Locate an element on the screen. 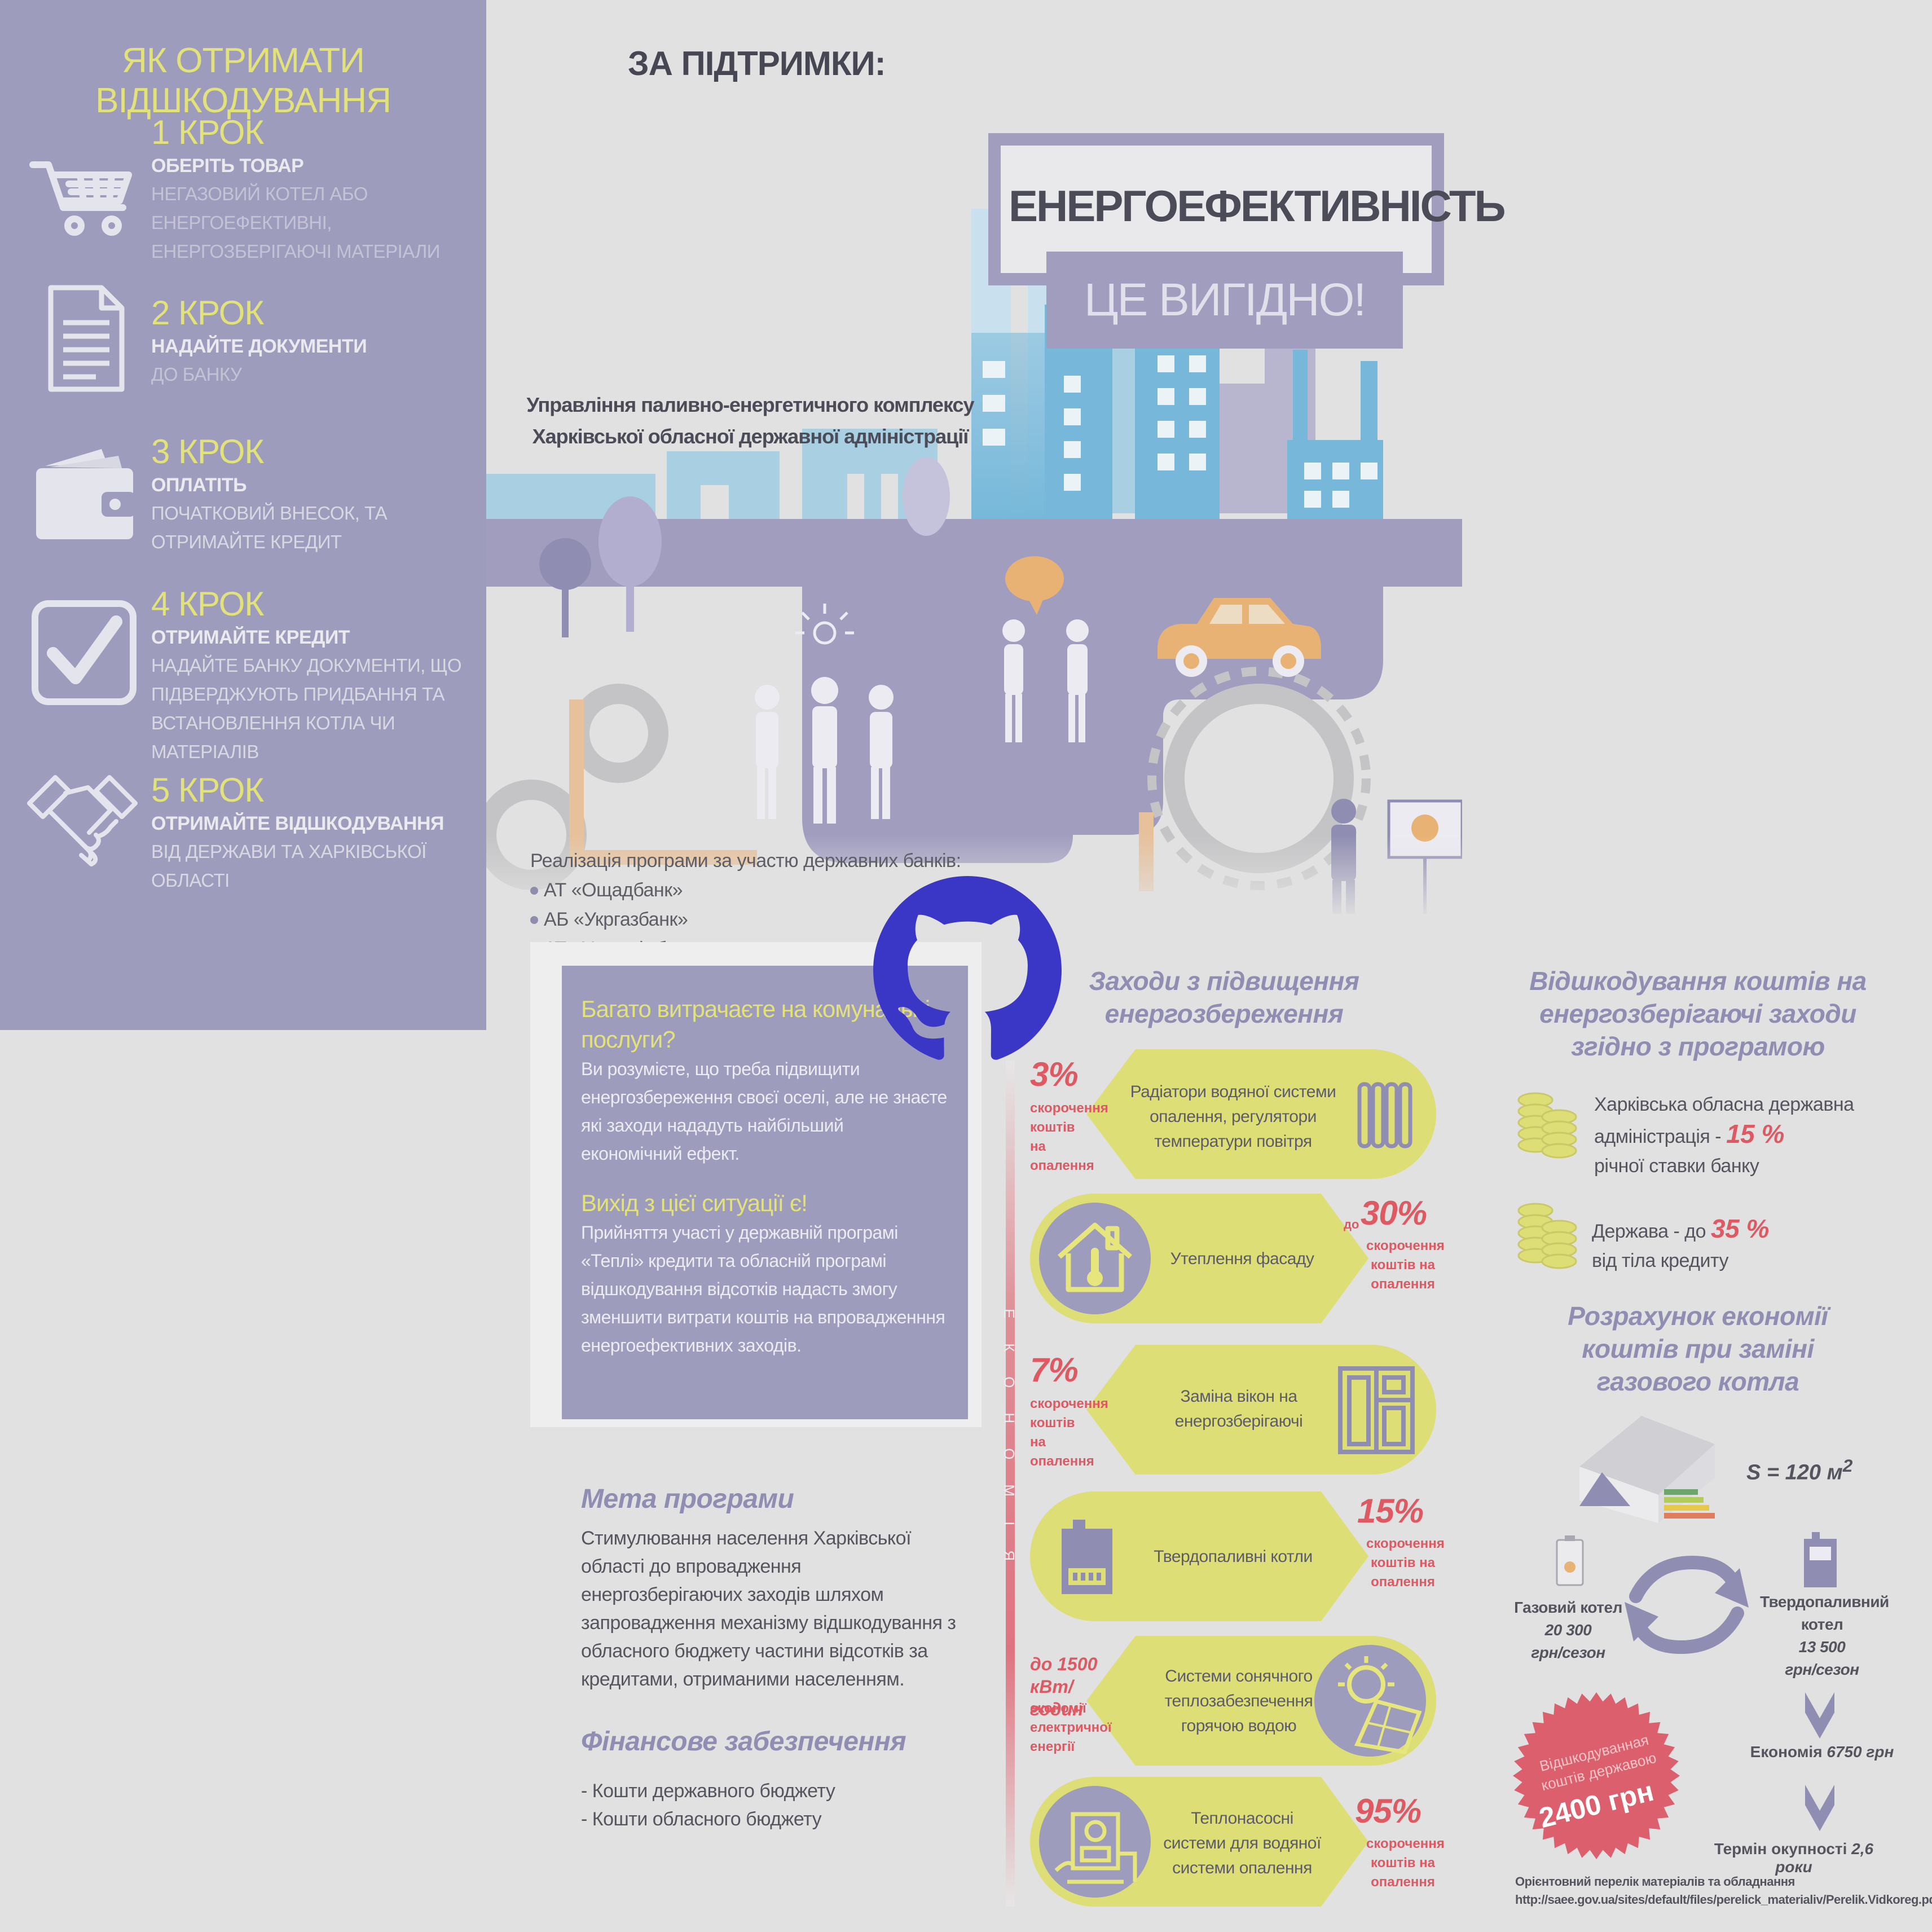 The image size is (1932, 1932). sidebar-title: ЯК ОТРИМАТИ ВІДШКОДУВАННЯ is located at coordinates (243, 81).